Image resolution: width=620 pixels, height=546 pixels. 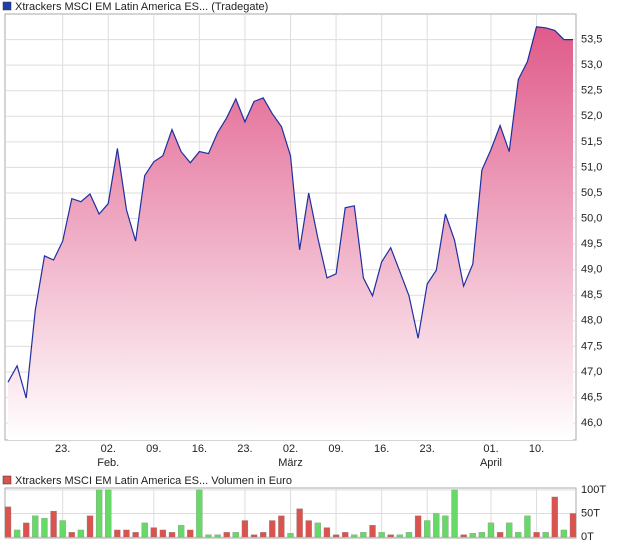 I want to click on x-tick-label: 10., so click(x=536, y=449).